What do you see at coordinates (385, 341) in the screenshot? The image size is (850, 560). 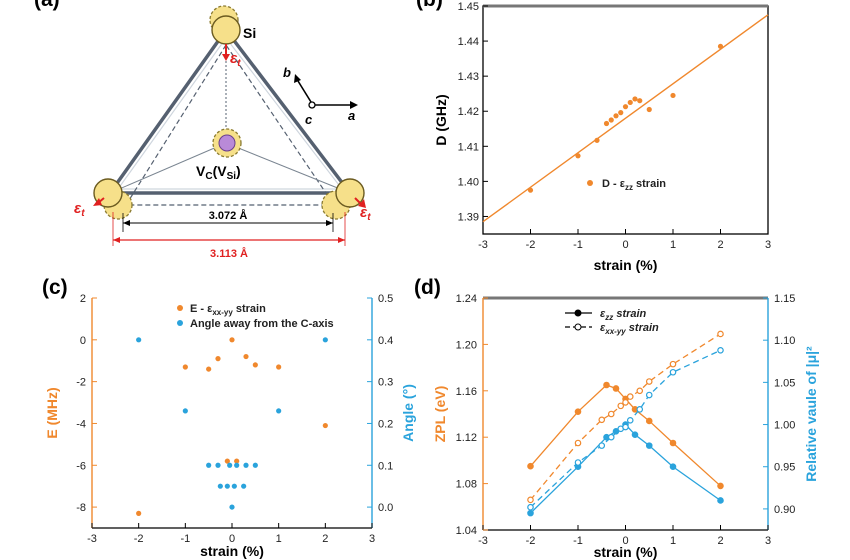 I see `right-y-tick-label: 0.4` at bounding box center [385, 341].